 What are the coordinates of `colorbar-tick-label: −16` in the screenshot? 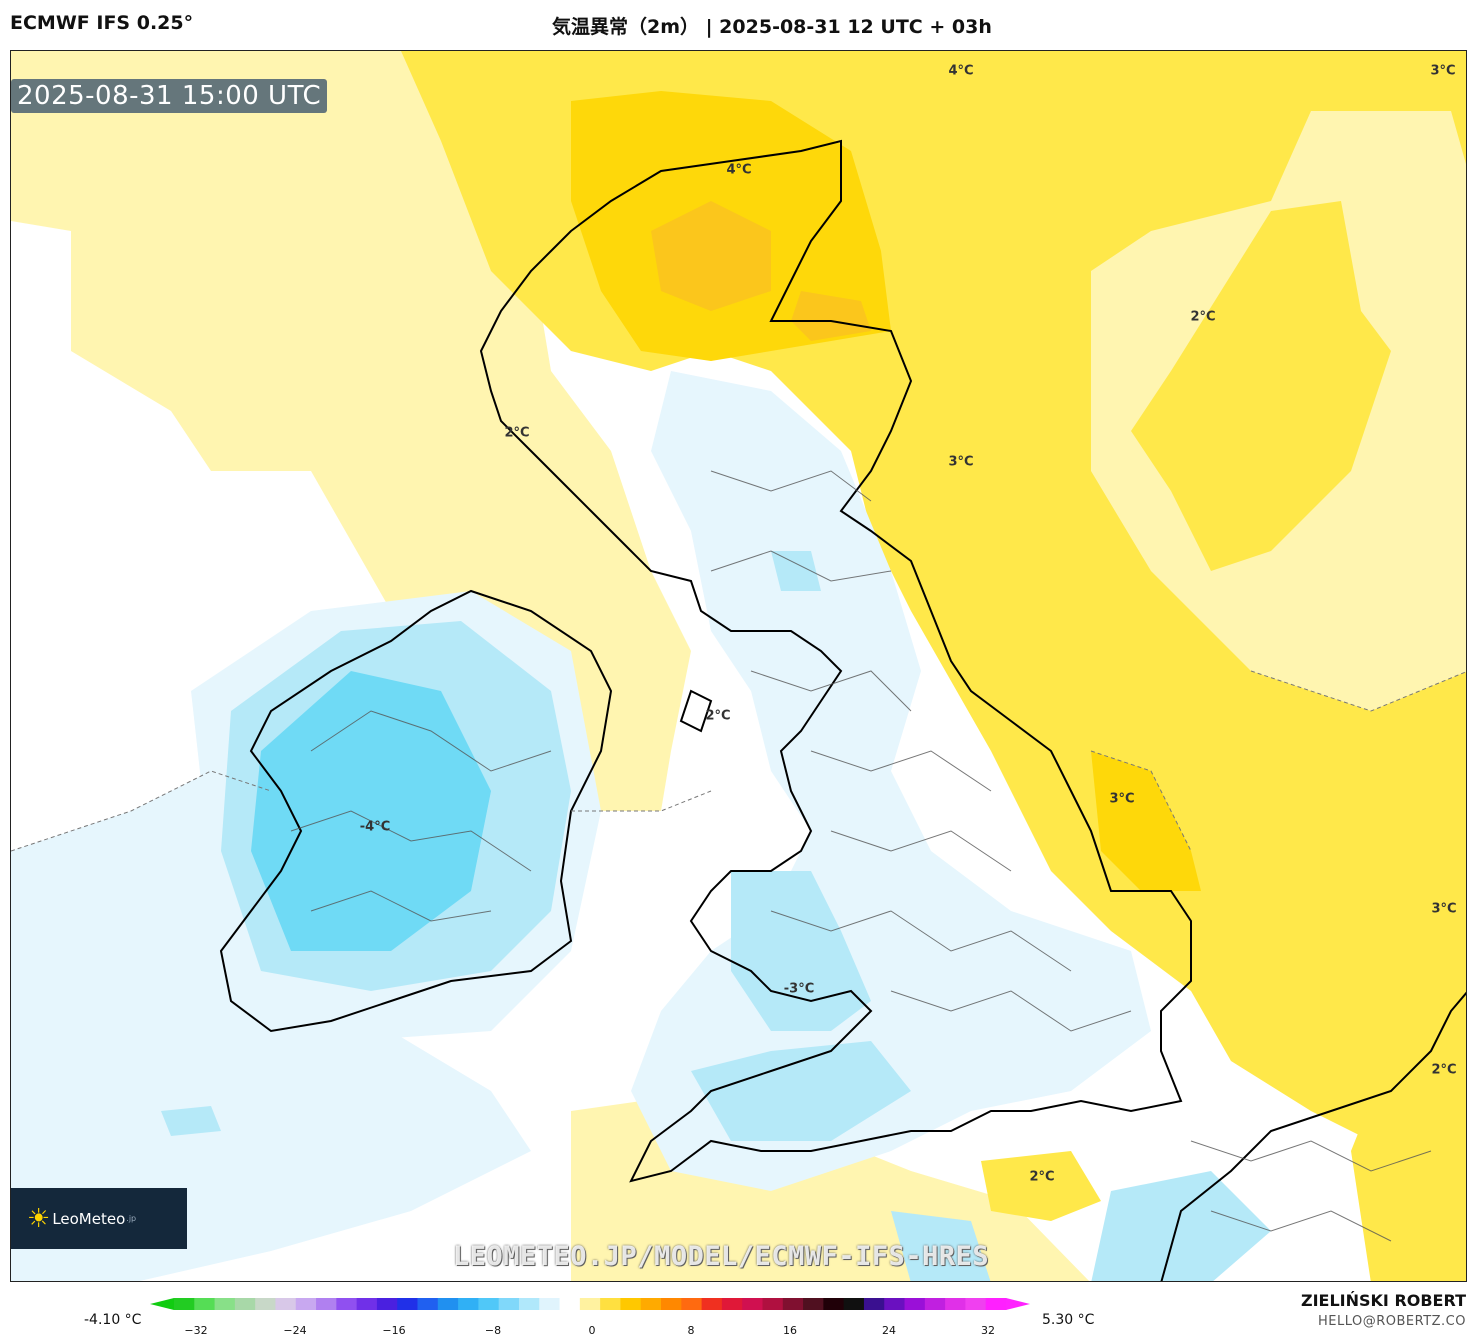 It's located at (394, 1330).